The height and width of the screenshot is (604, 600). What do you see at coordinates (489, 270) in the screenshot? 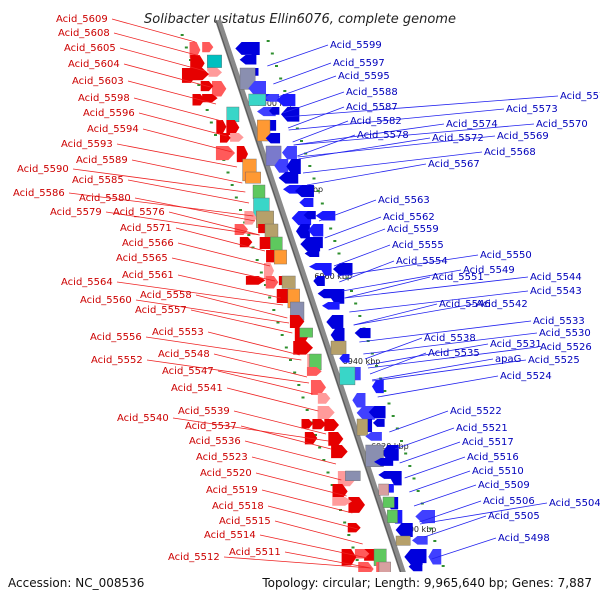
I see `gene-label-reverse: Acid_5549` at bounding box center [489, 270].